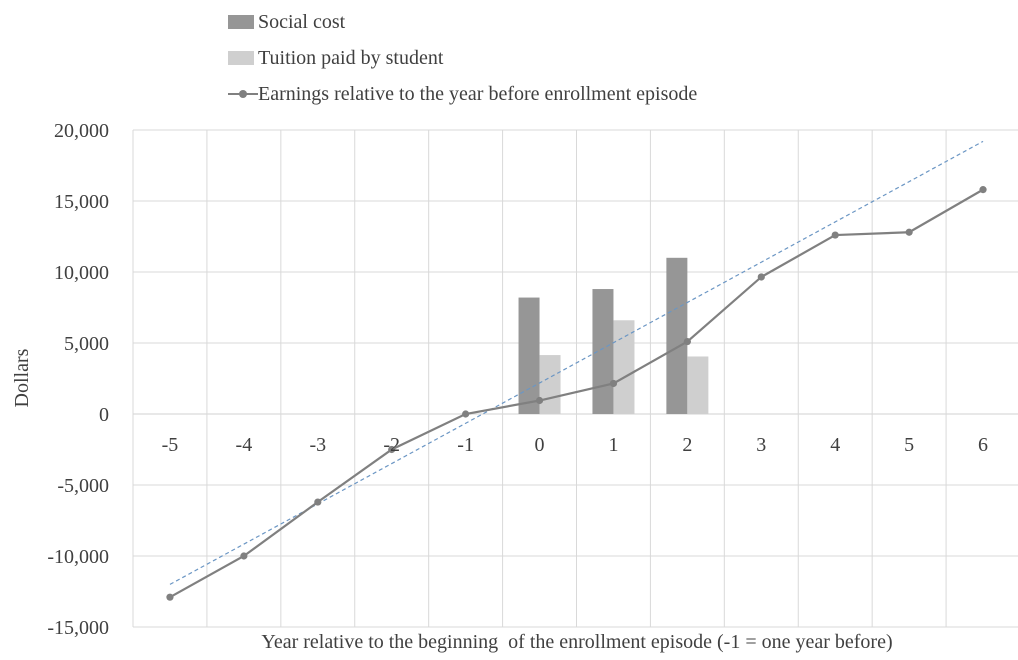 This screenshot has width=1018, height=660. Describe the element at coordinates (351, 57) in the screenshot. I see `legend-label: Tuition paid by student` at that location.